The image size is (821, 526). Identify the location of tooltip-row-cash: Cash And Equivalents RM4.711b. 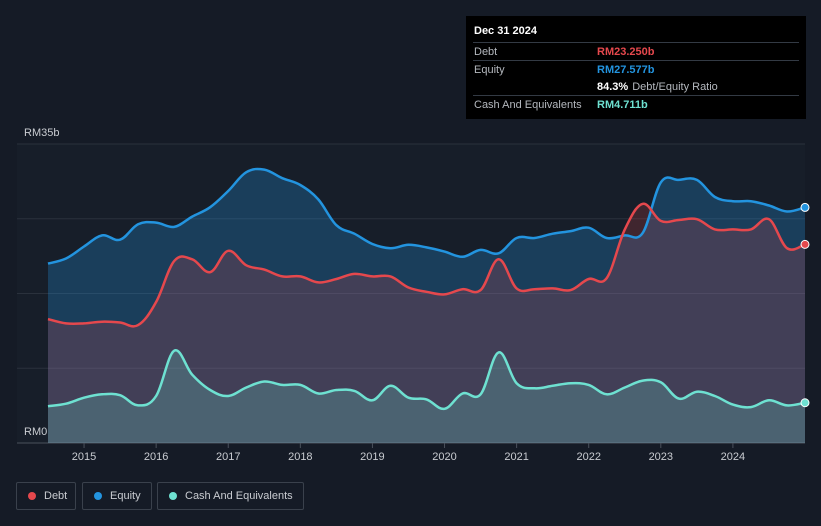
(636, 104).